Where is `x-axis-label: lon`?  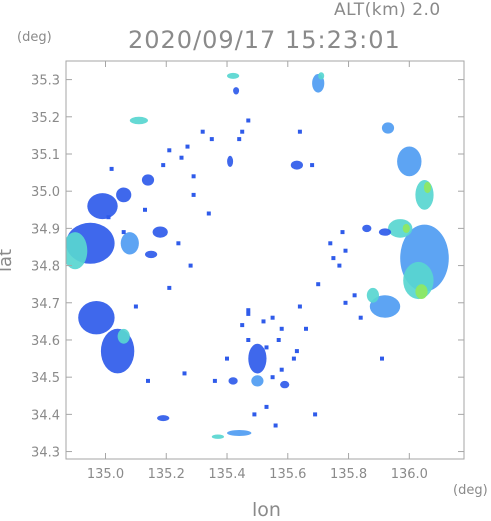
x-axis-label: lon is located at coordinates (266, 510).